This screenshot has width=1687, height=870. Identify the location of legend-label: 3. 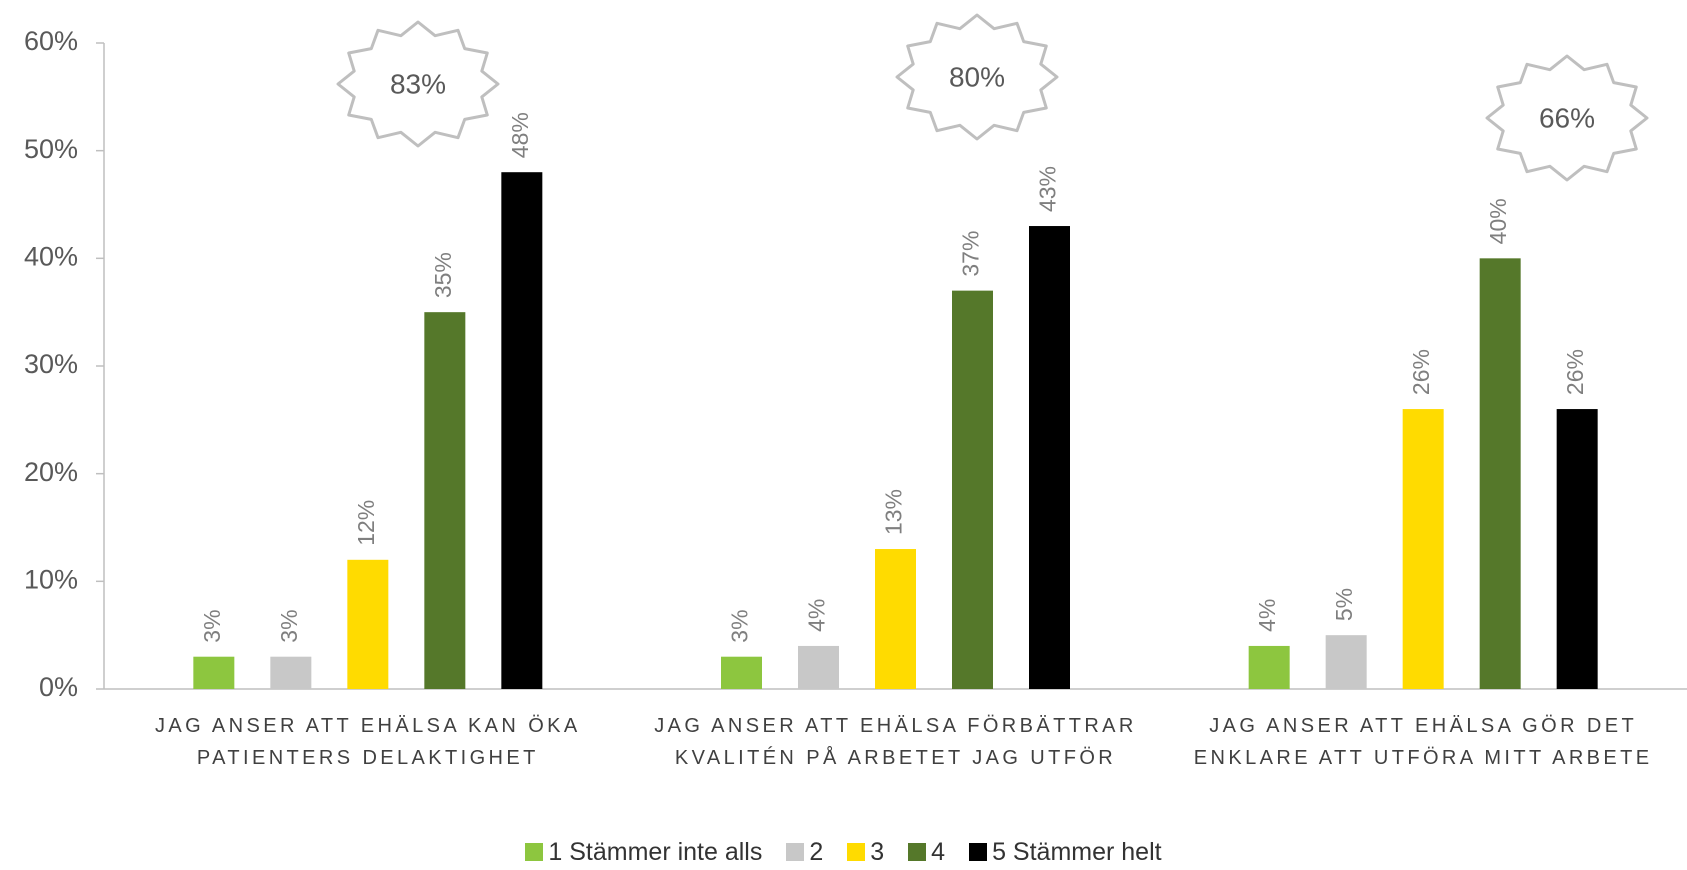
(877, 852).